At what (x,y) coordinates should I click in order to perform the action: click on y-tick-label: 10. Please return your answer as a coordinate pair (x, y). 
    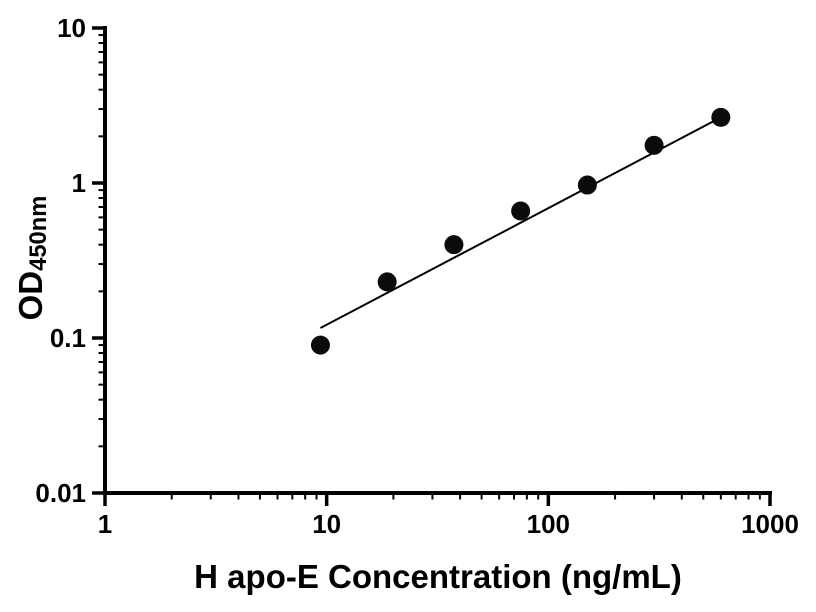
    Looking at the image, I should click on (71, 28).